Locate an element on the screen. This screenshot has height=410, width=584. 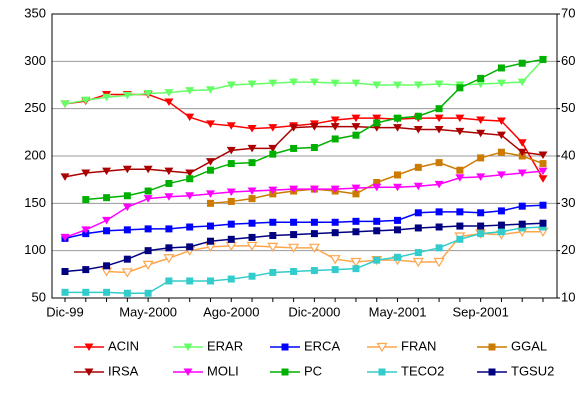
y2-tick-label: 60 is located at coordinates (568, 60).